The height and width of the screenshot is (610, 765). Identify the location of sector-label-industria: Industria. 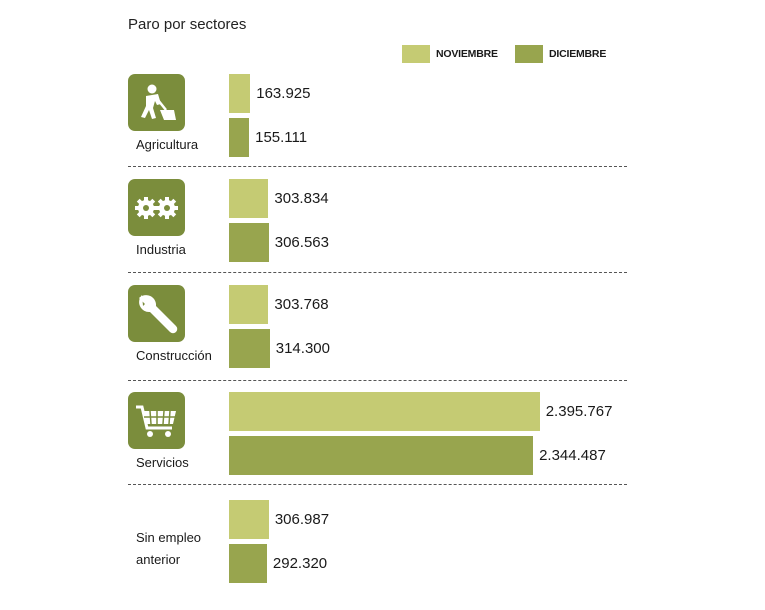
(161, 249).